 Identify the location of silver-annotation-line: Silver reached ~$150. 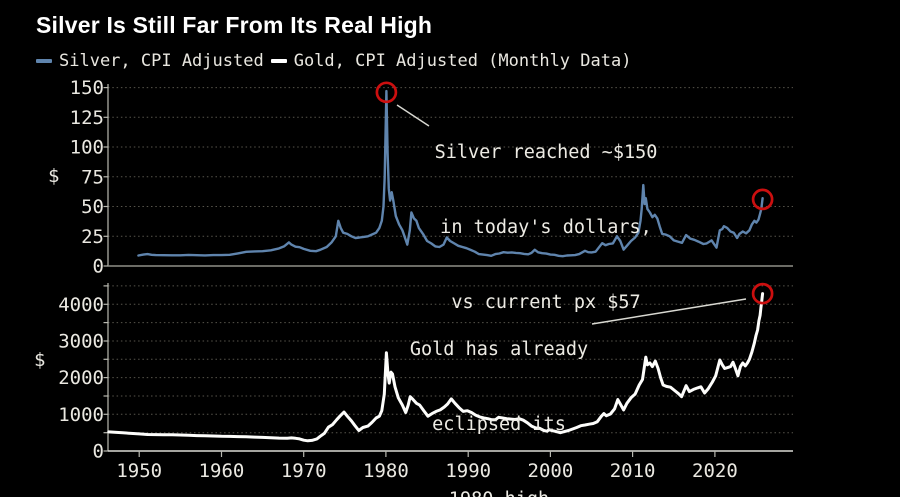
(546, 152).